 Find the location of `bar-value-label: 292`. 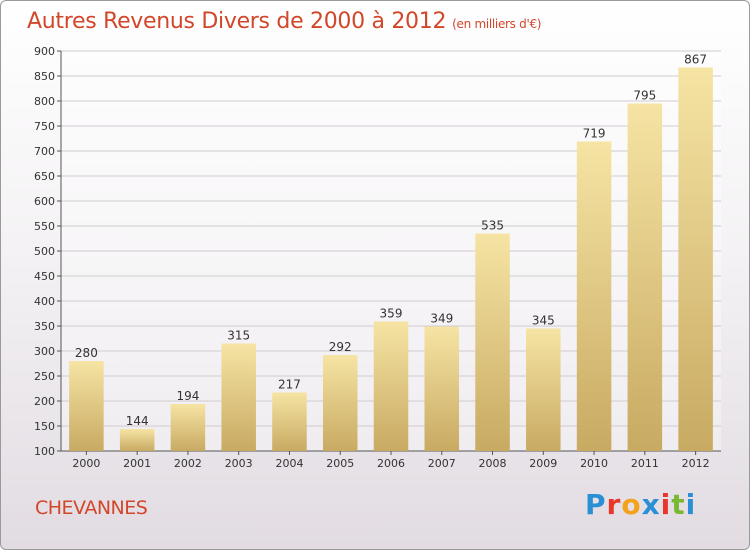

bar-value-label: 292 is located at coordinates (340, 347).